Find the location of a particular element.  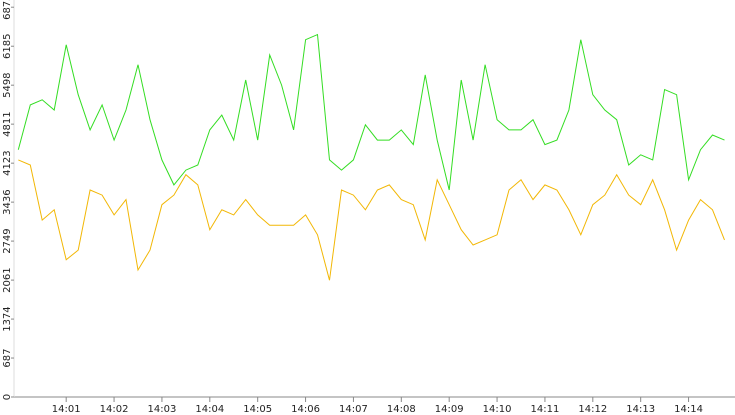

y-tick-label: 5498 is located at coordinates (7, 84).